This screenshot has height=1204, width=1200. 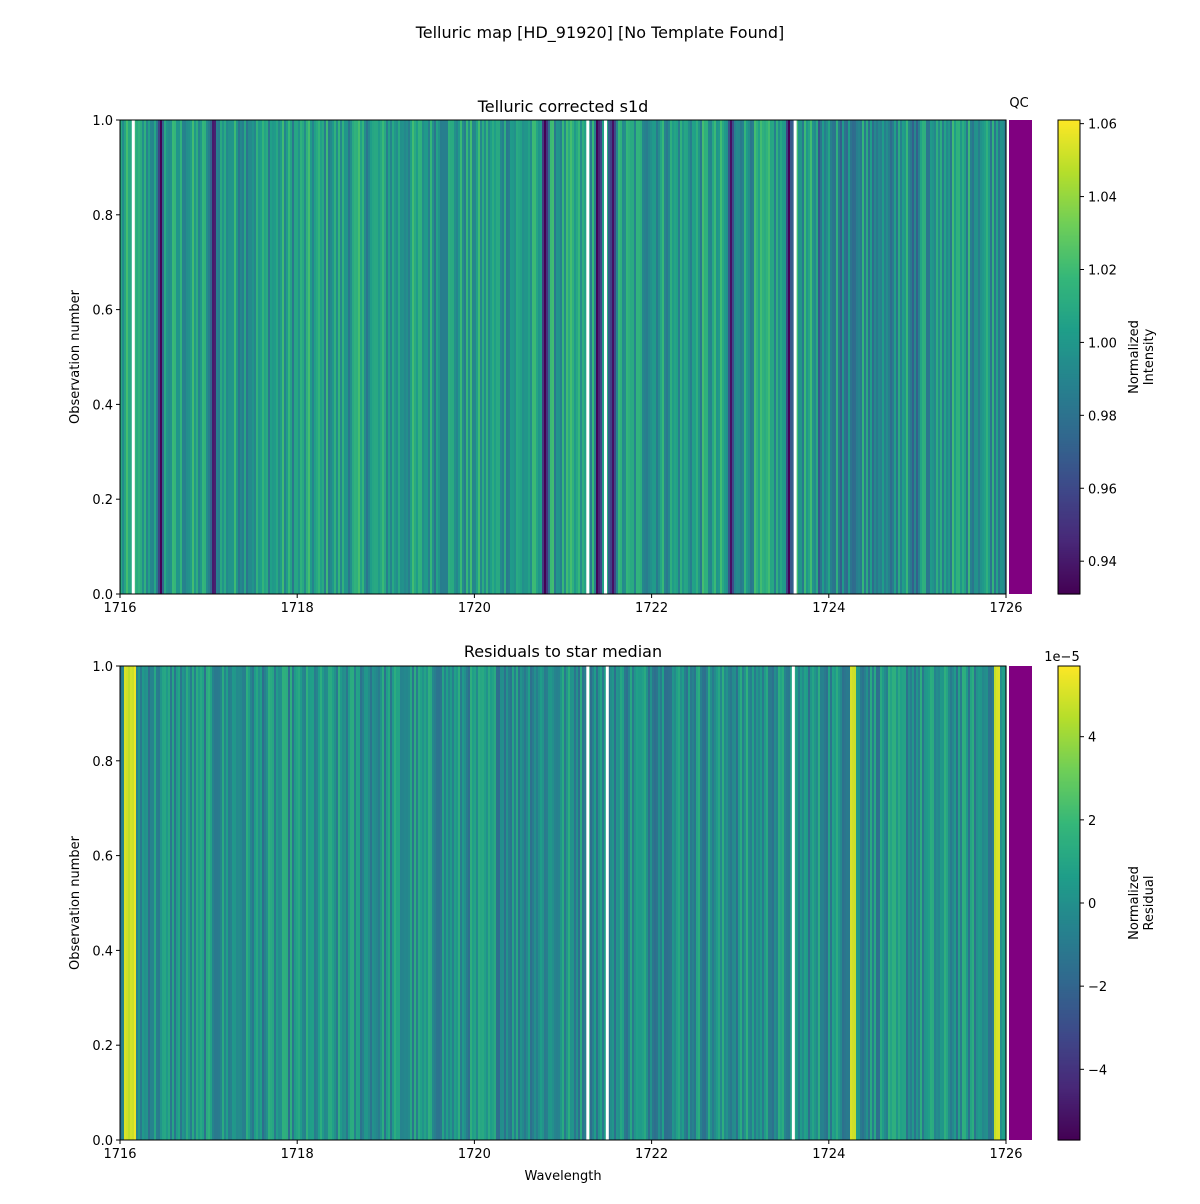 I want to click on x-tick-label: 1718, so click(x=297, y=1154).